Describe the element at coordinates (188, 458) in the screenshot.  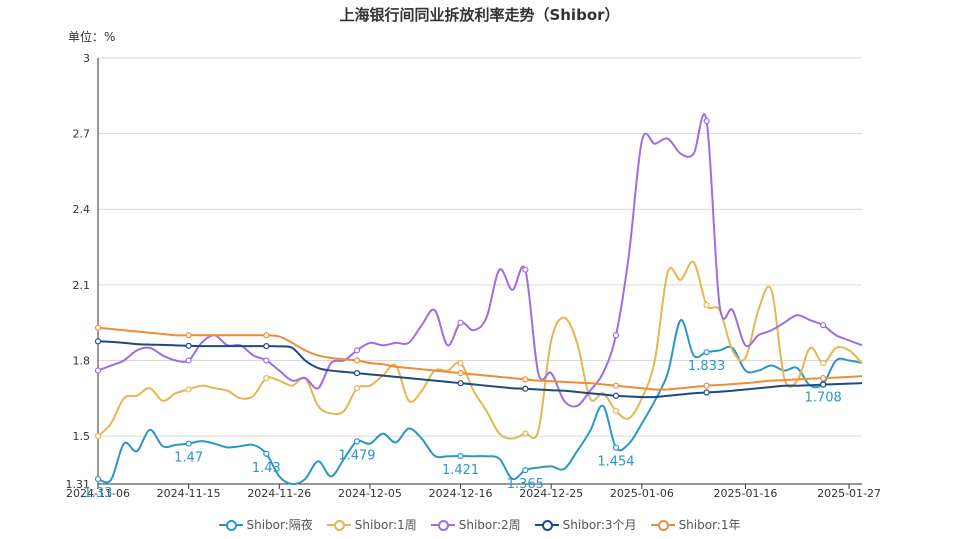
I see `data-label: 1.47` at that location.